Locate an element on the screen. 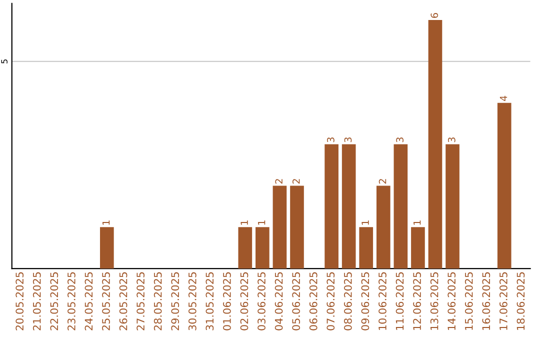 This screenshot has width=540, height=340. x-tick-label: 15.06.2025 is located at coordinates (468, 301).